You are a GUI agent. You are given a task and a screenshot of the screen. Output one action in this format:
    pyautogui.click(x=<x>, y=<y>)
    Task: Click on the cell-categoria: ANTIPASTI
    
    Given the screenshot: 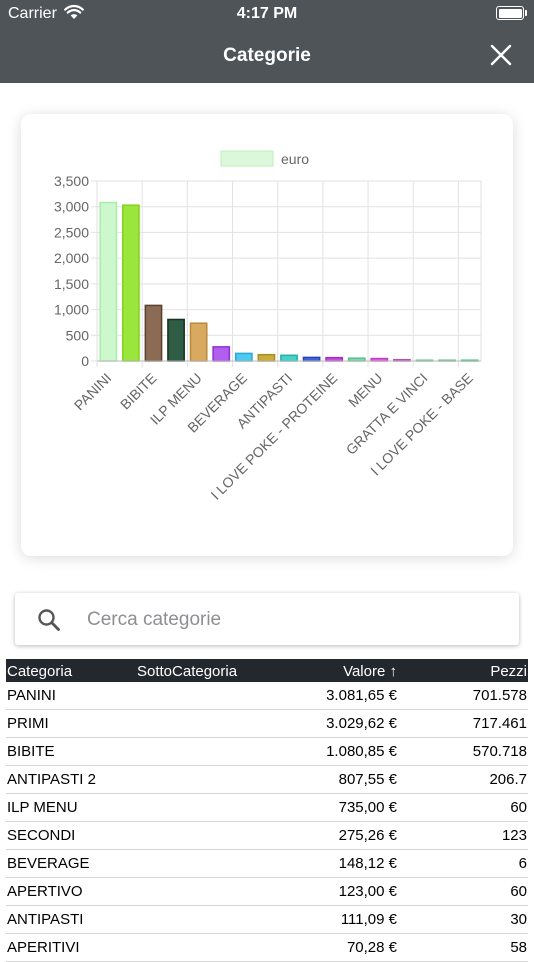 What is the action you would take?
    pyautogui.click(x=45, y=919)
    